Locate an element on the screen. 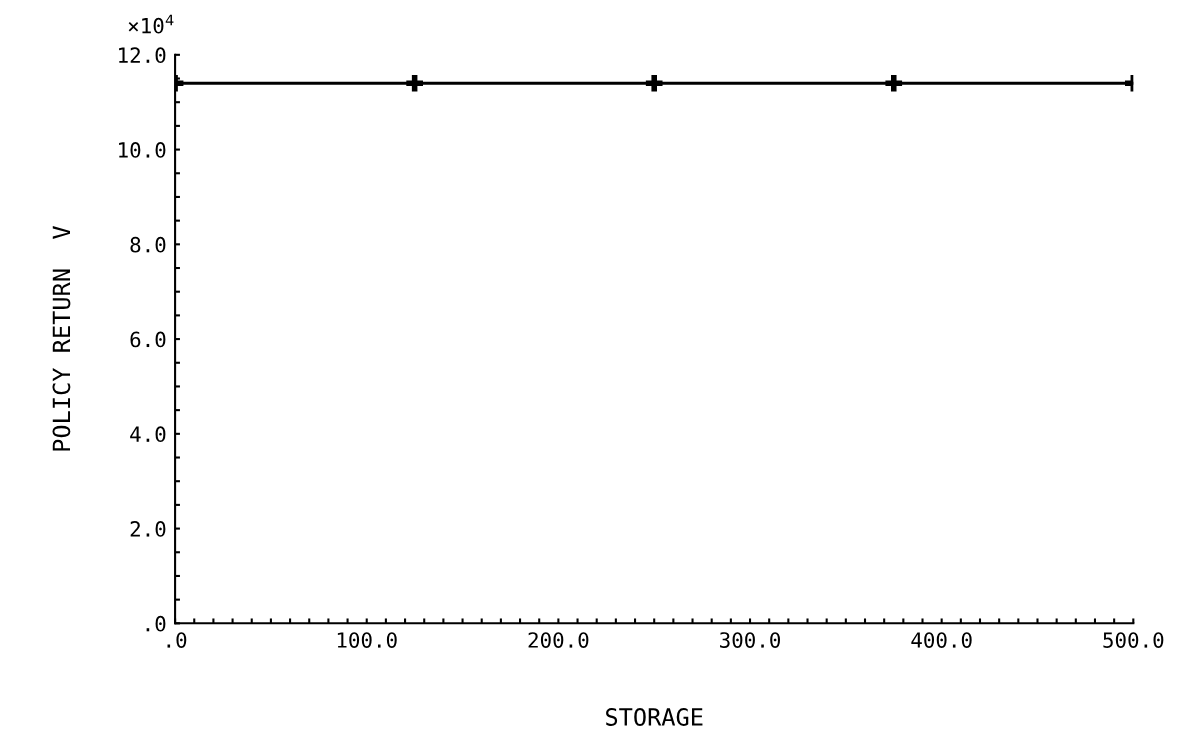 The image size is (1183, 751). x-tick-label: 200.0 is located at coordinates (558, 640).